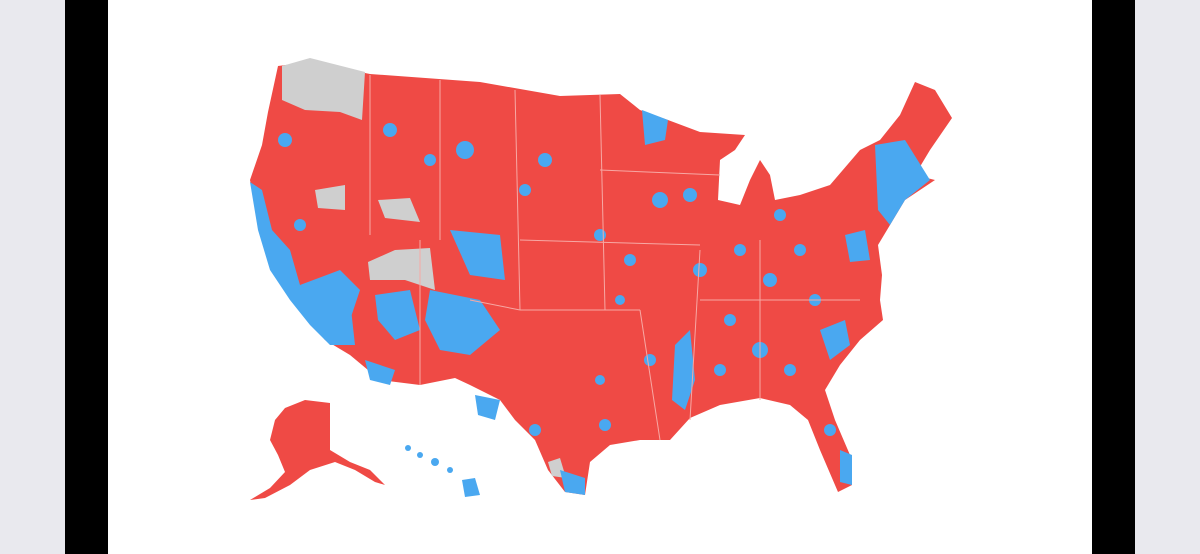 The image size is (1200, 554). Describe the element at coordinates (317, 450) in the screenshot. I see `alaska` at that location.